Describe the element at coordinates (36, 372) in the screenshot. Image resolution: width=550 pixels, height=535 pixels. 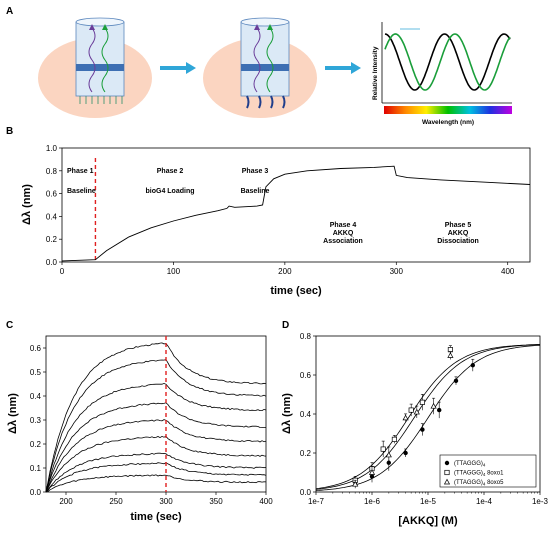
I see `y-tick-label: 0.5` at that location.